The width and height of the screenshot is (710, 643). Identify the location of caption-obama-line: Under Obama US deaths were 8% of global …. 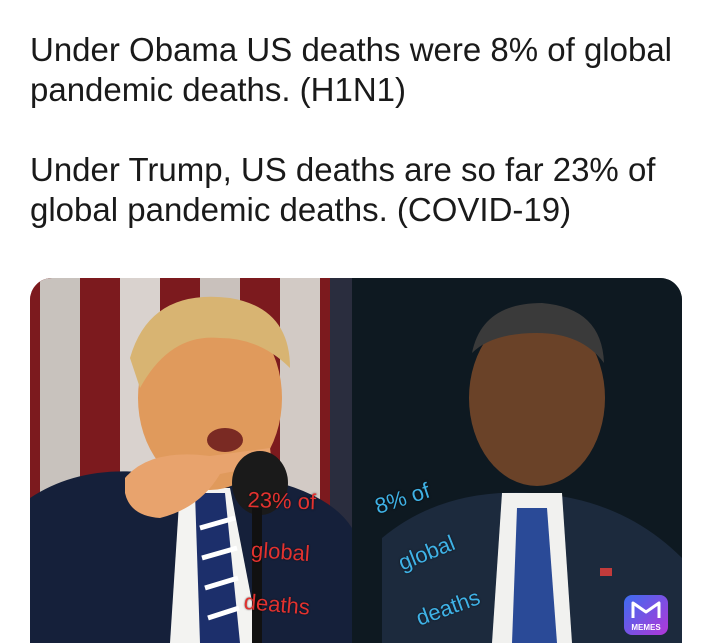
(360, 70).